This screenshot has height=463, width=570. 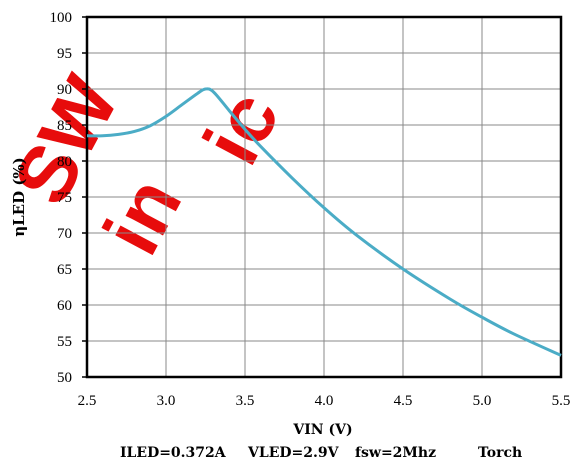 What do you see at coordinates (166, 401) in the screenshot?
I see `x-tick-label: 3.0` at bounding box center [166, 401].